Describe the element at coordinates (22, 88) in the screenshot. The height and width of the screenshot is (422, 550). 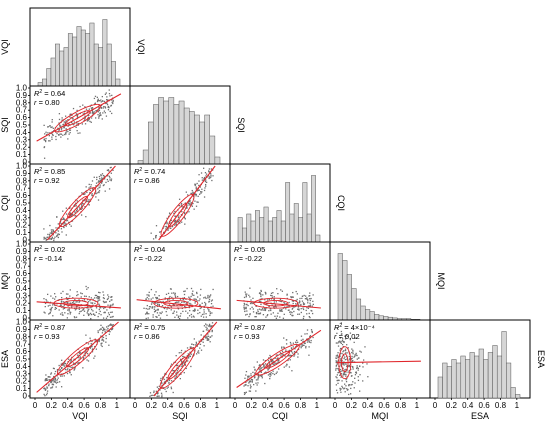
I see `y-tick-label: 1.0` at that location.